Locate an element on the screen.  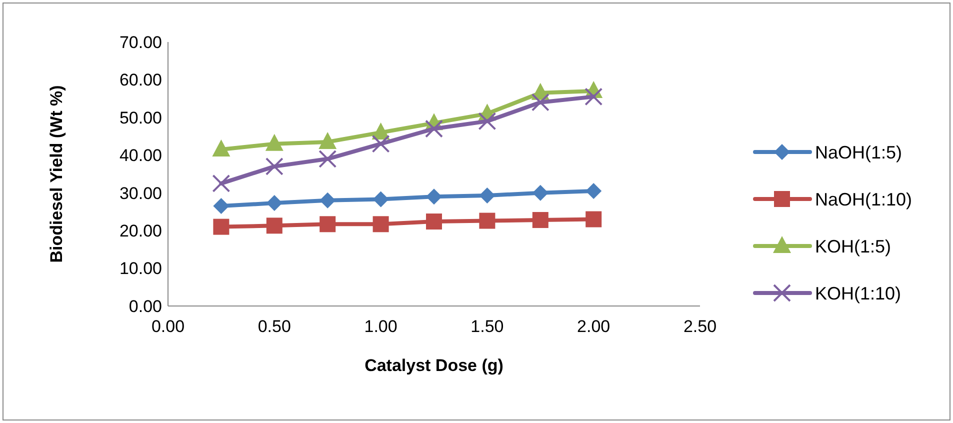
x-tick-label: 1.00 is located at coordinates (381, 326).